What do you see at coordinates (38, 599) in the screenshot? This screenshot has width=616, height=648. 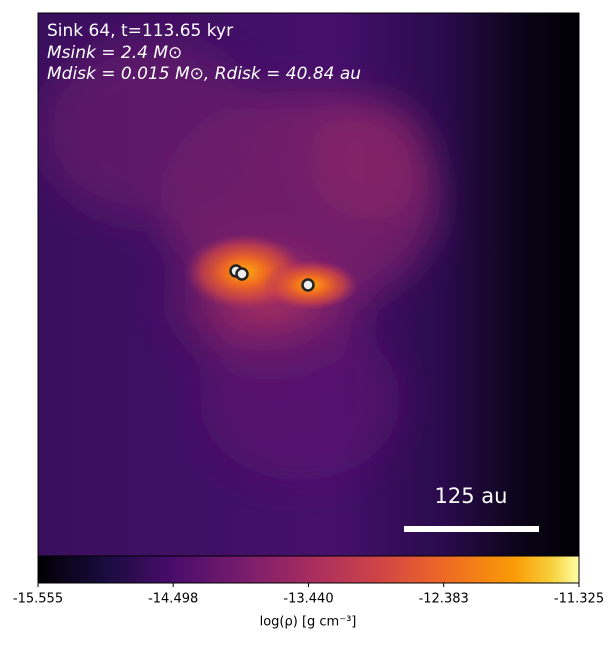 I see `colorbar-tick-label: -15.555` at bounding box center [38, 599].